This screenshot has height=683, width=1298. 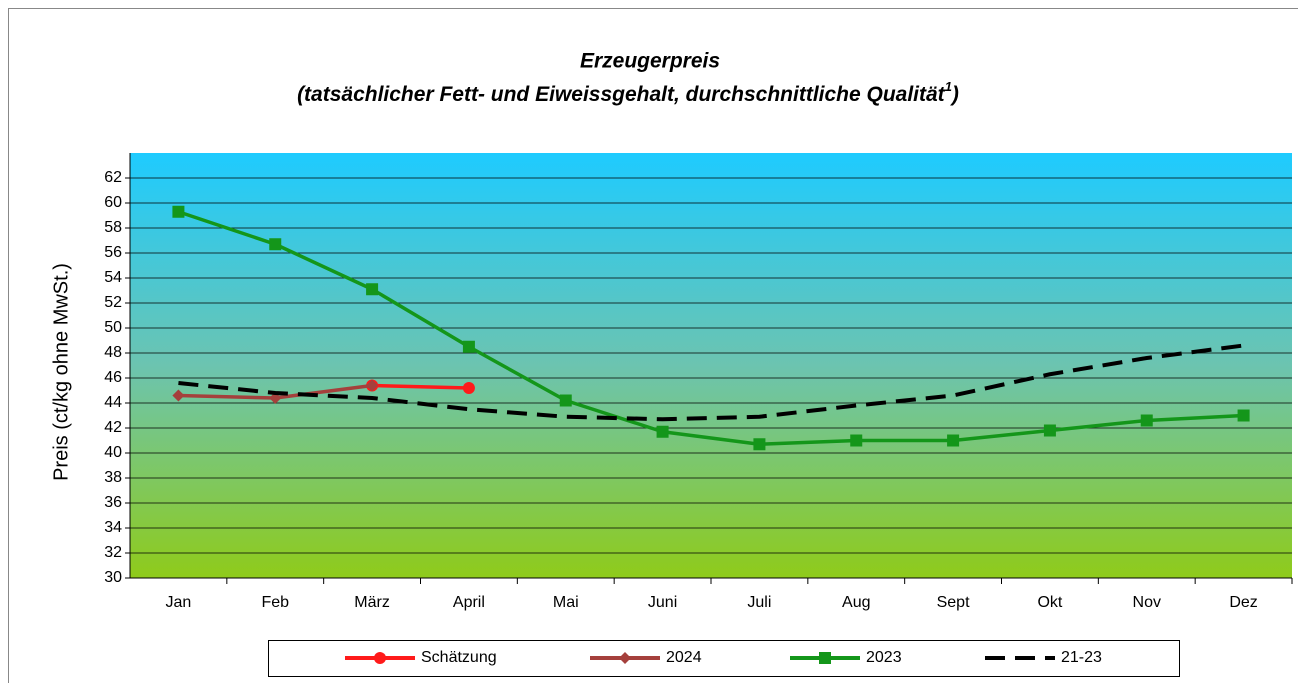 I want to click on legend-label: 21-23, so click(x=1081, y=657).